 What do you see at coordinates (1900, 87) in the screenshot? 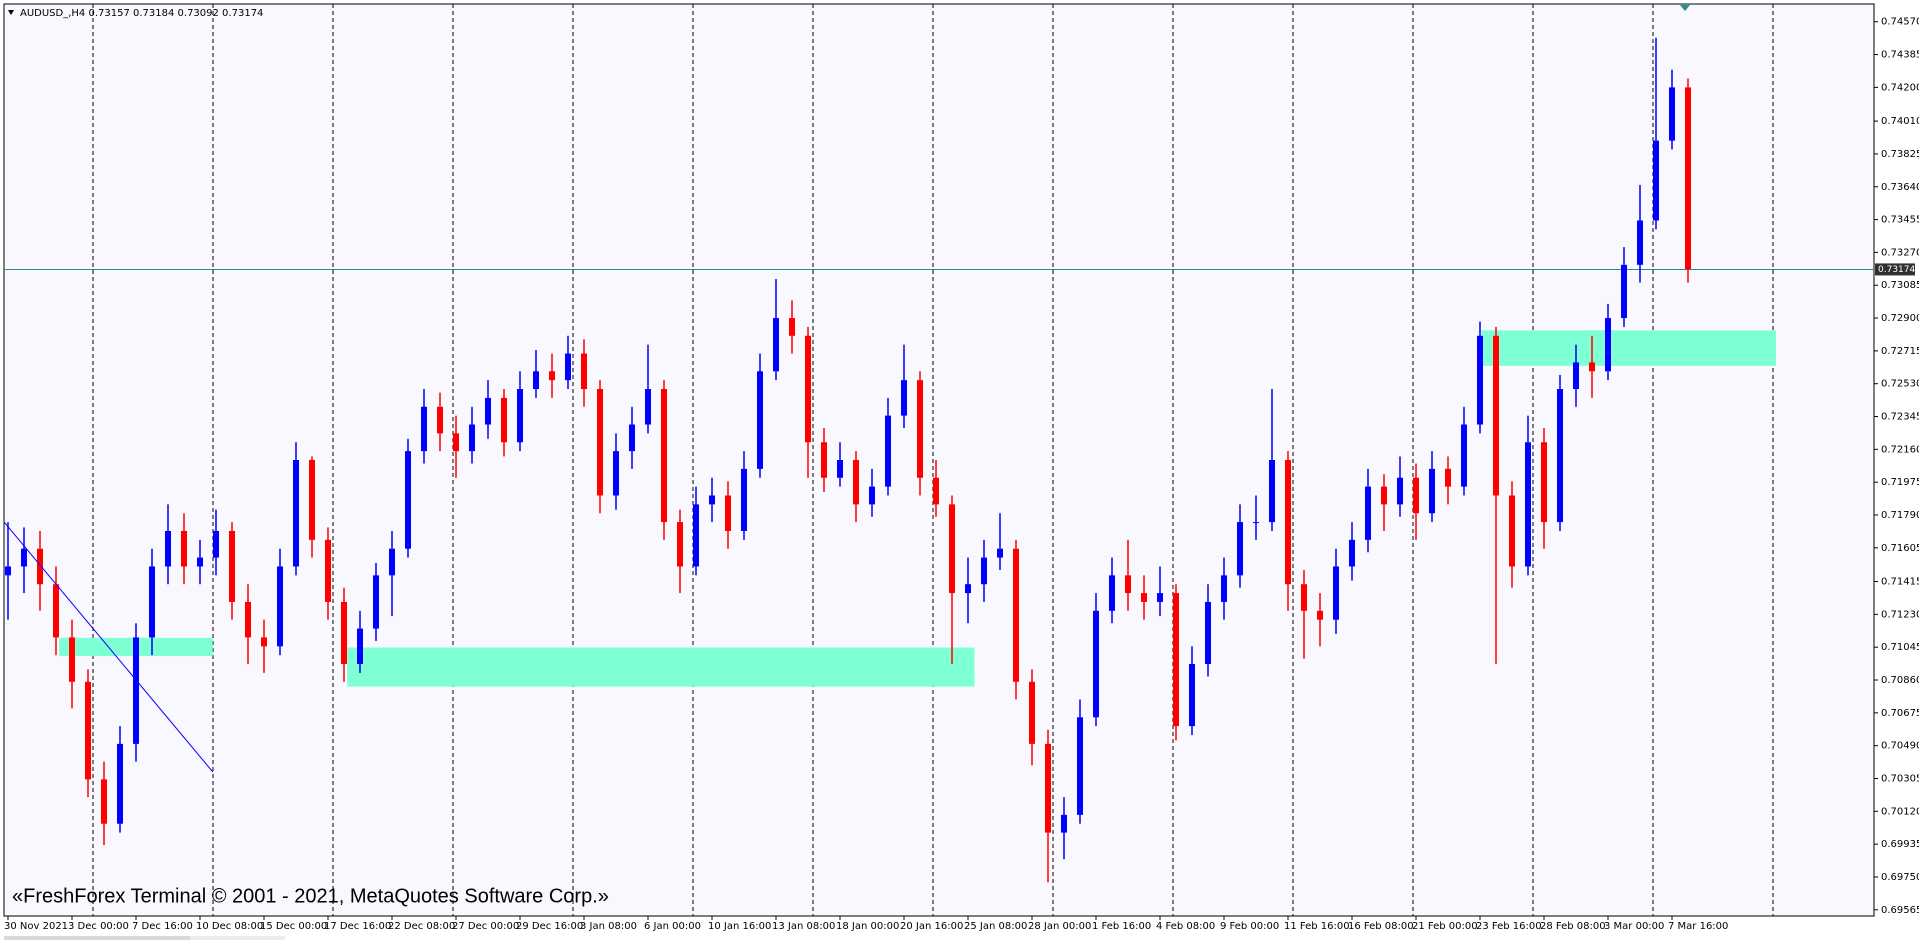
I see `y-tick-label: 0.74200` at bounding box center [1900, 87].